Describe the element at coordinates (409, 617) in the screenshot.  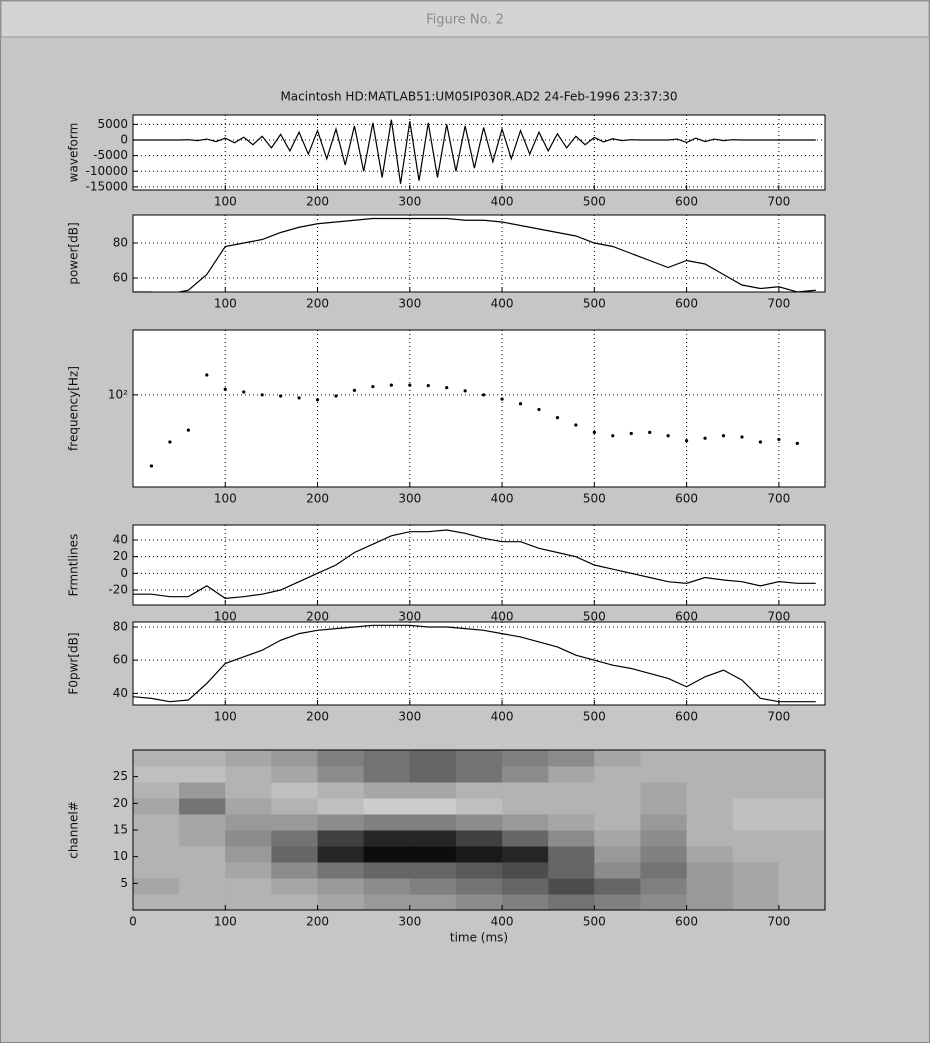
I see `x-tick-label: 300` at that location.